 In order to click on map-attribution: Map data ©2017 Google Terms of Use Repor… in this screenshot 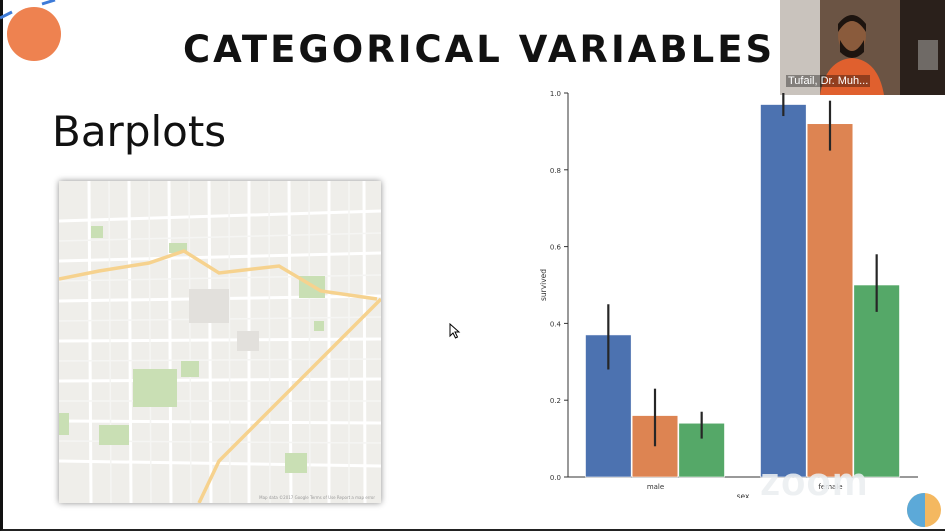, I will do `click(317, 497)`.